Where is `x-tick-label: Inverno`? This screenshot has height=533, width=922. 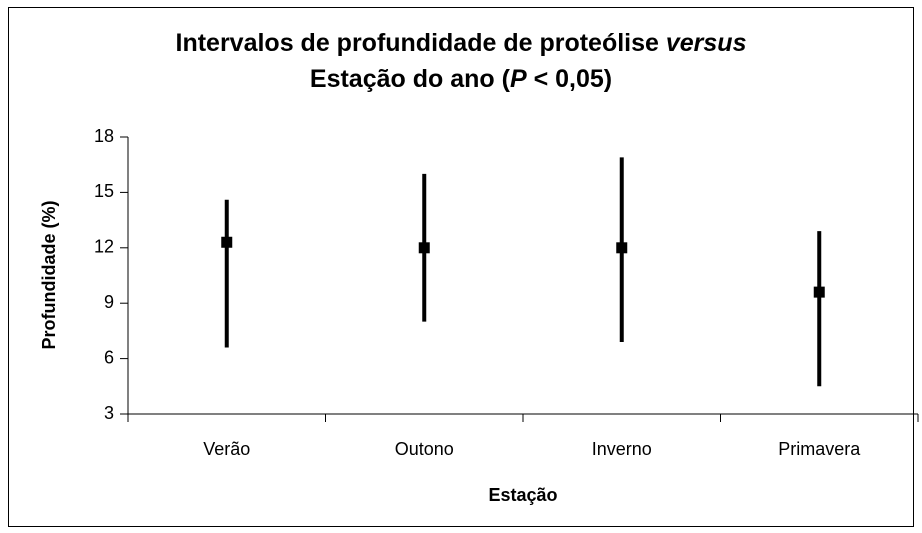
x-tick-label: Inverno is located at coordinates (622, 449).